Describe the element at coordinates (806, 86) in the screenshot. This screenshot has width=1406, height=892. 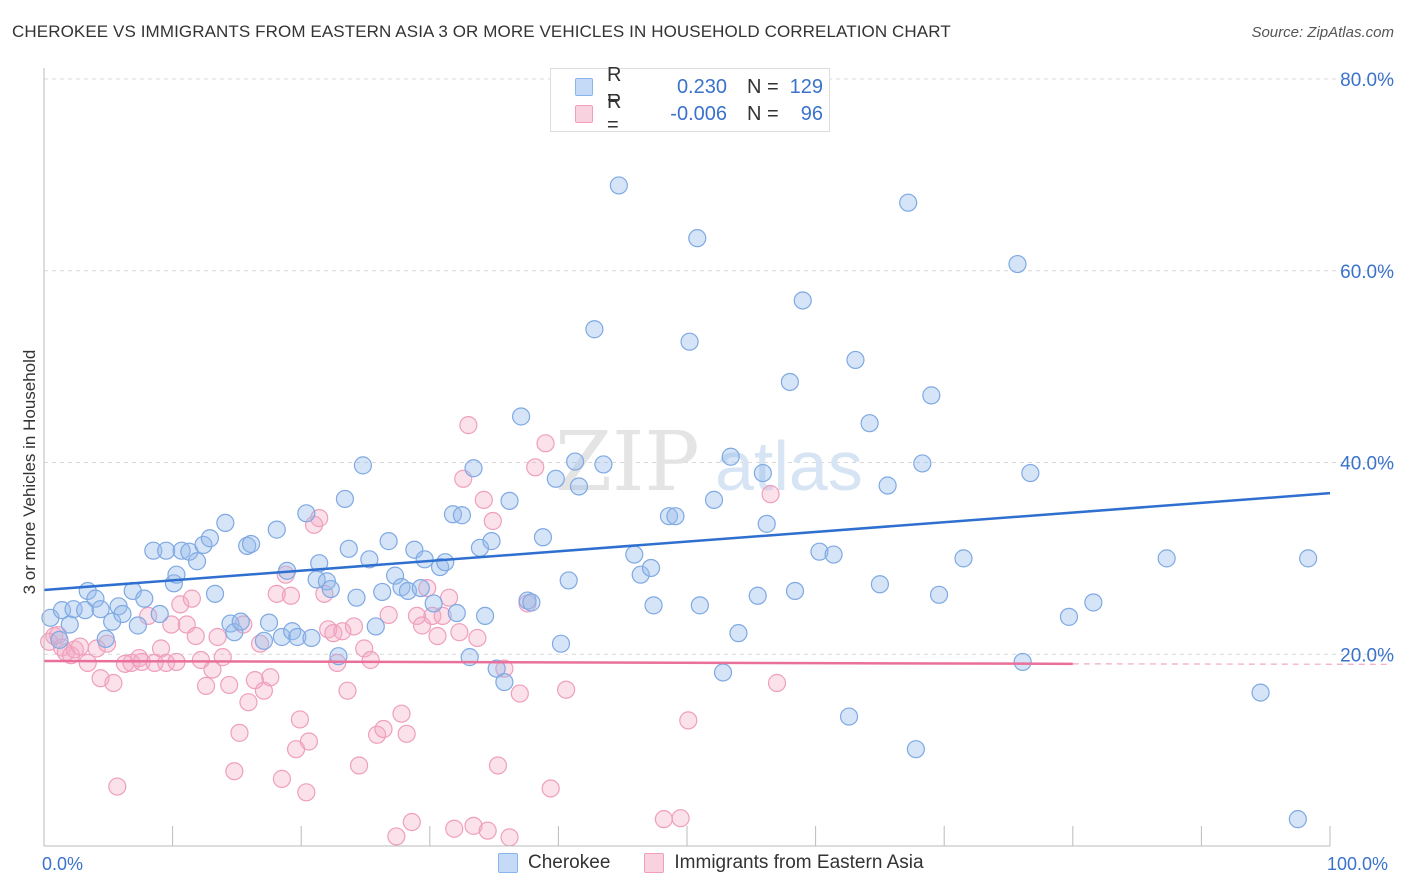
I see `legend-n-value: 129` at that location.